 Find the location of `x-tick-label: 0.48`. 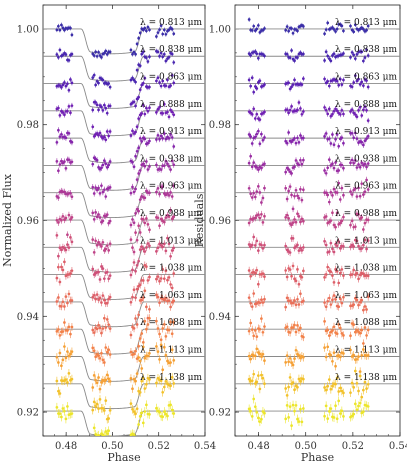

x-tick-label: 0.48 is located at coordinates (66, 446).